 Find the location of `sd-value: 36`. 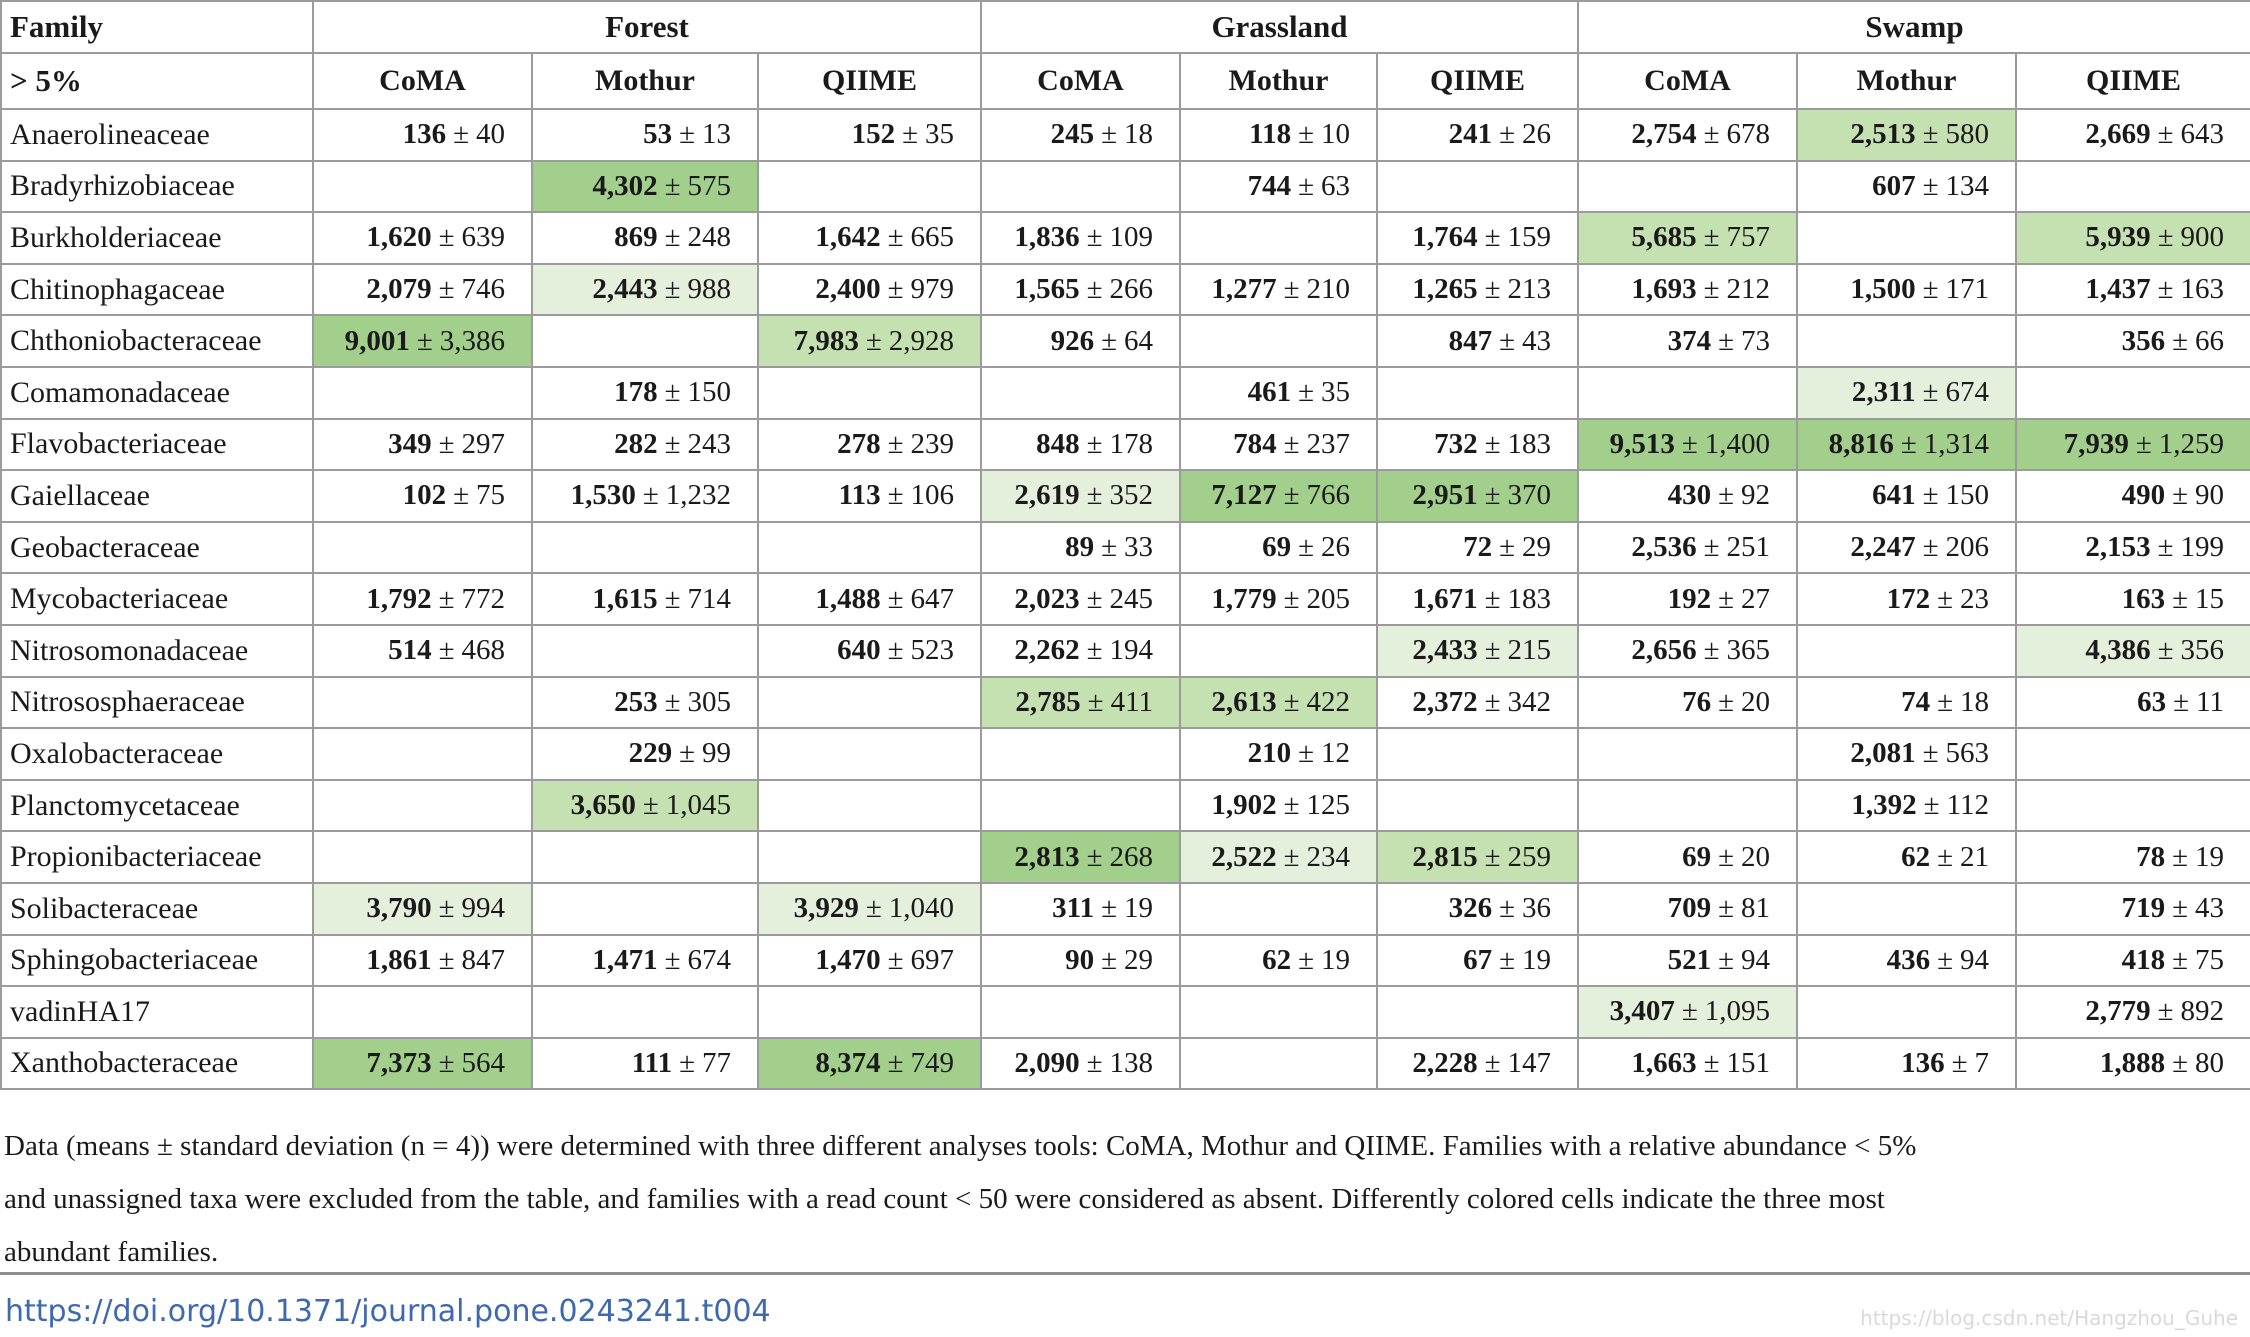

sd-value: 36 is located at coordinates (1536, 908).